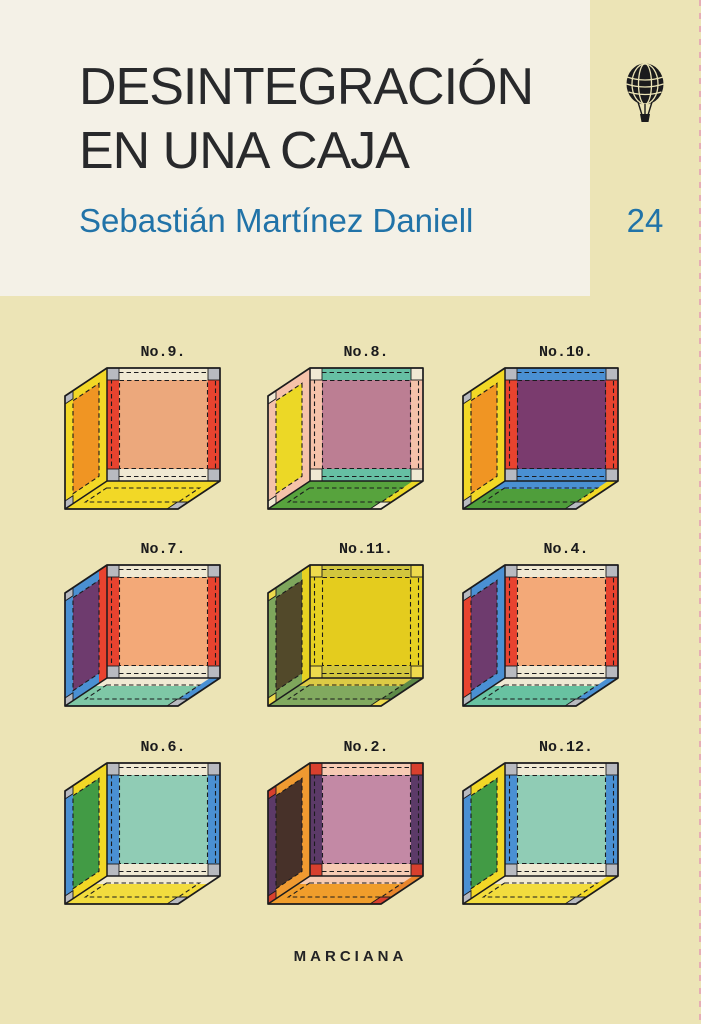 This screenshot has width=701, height=1024. What do you see at coordinates (565, 352) in the screenshot?
I see `cube-label: No.10.` at bounding box center [565, 352].